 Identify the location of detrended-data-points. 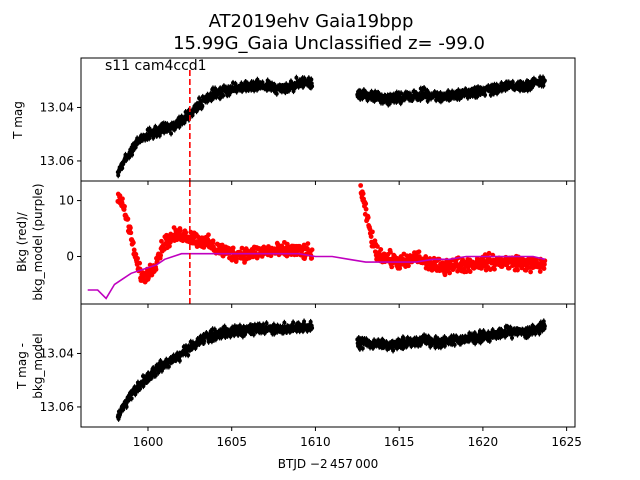
(331, 370).